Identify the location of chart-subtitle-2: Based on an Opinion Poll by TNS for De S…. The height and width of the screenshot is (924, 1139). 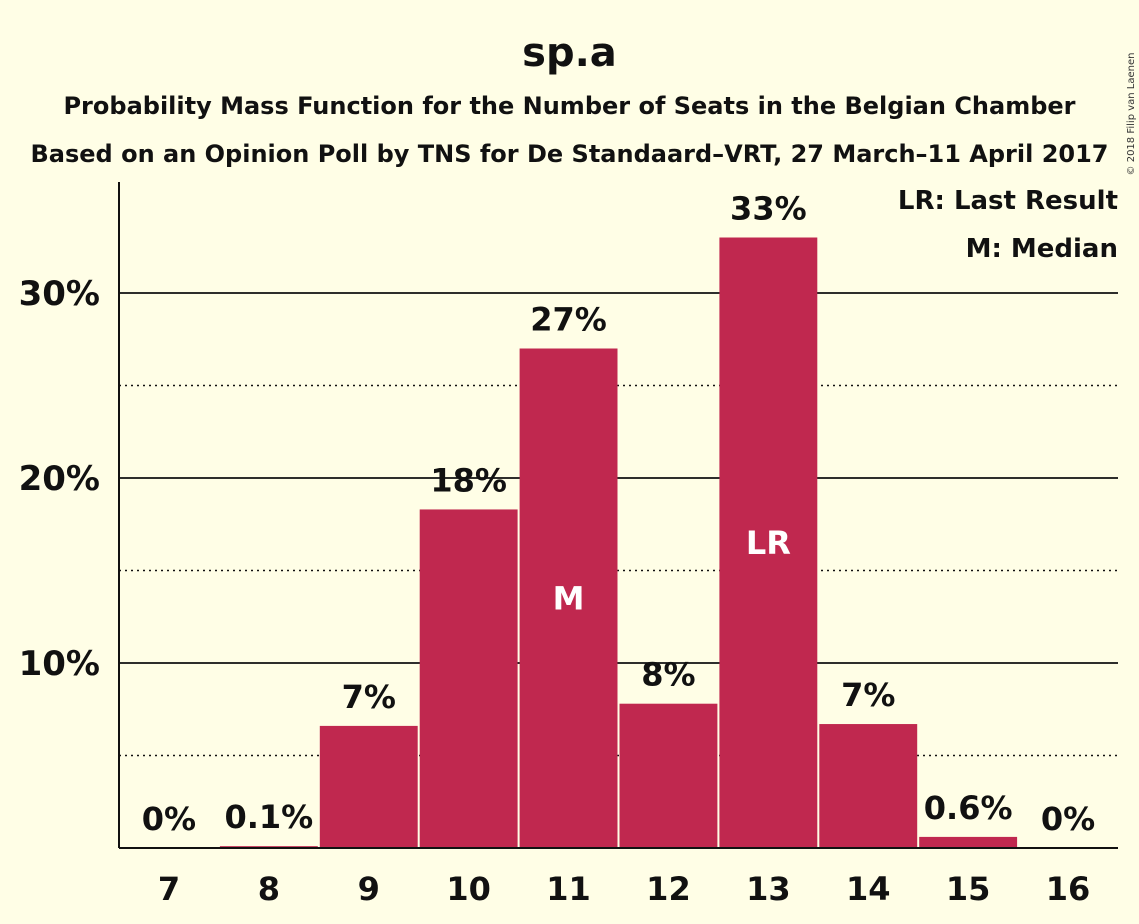
(570, 154).